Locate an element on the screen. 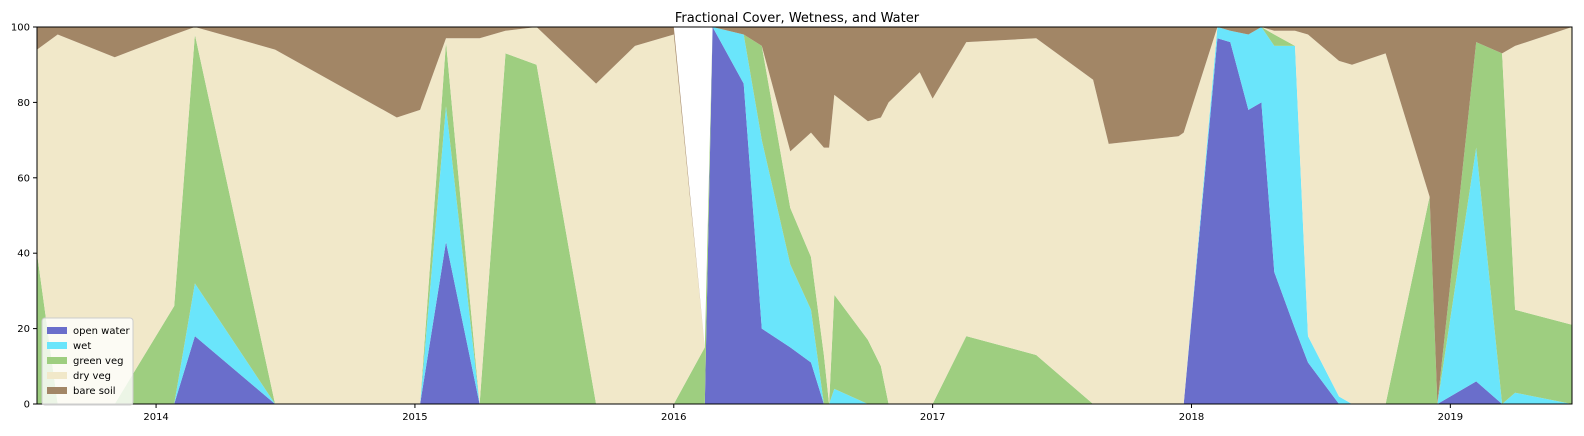 The width and height of the screenshot is (1584, 436). x-tick-label: 2018 is located at coordinates (1191, 417).